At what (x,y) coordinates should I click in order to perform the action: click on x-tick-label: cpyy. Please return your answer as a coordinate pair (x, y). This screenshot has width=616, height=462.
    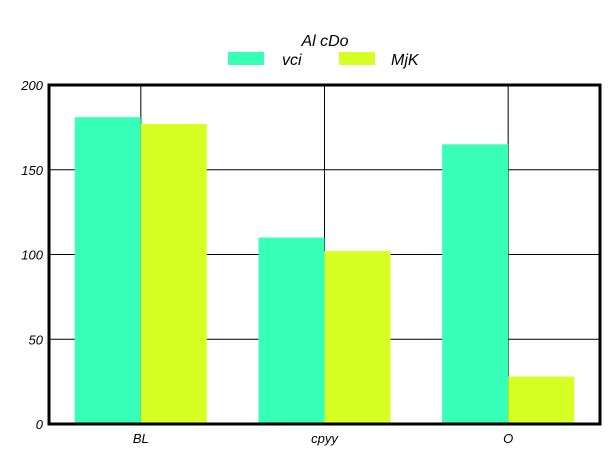
    Looking at the image, I should click on (325, 438).